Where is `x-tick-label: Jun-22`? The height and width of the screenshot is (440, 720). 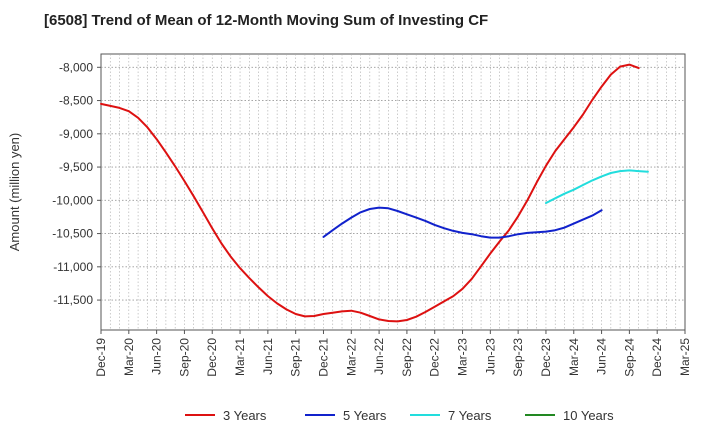 x-tick-label: Jun-22 is located at coordinates (379, 356).